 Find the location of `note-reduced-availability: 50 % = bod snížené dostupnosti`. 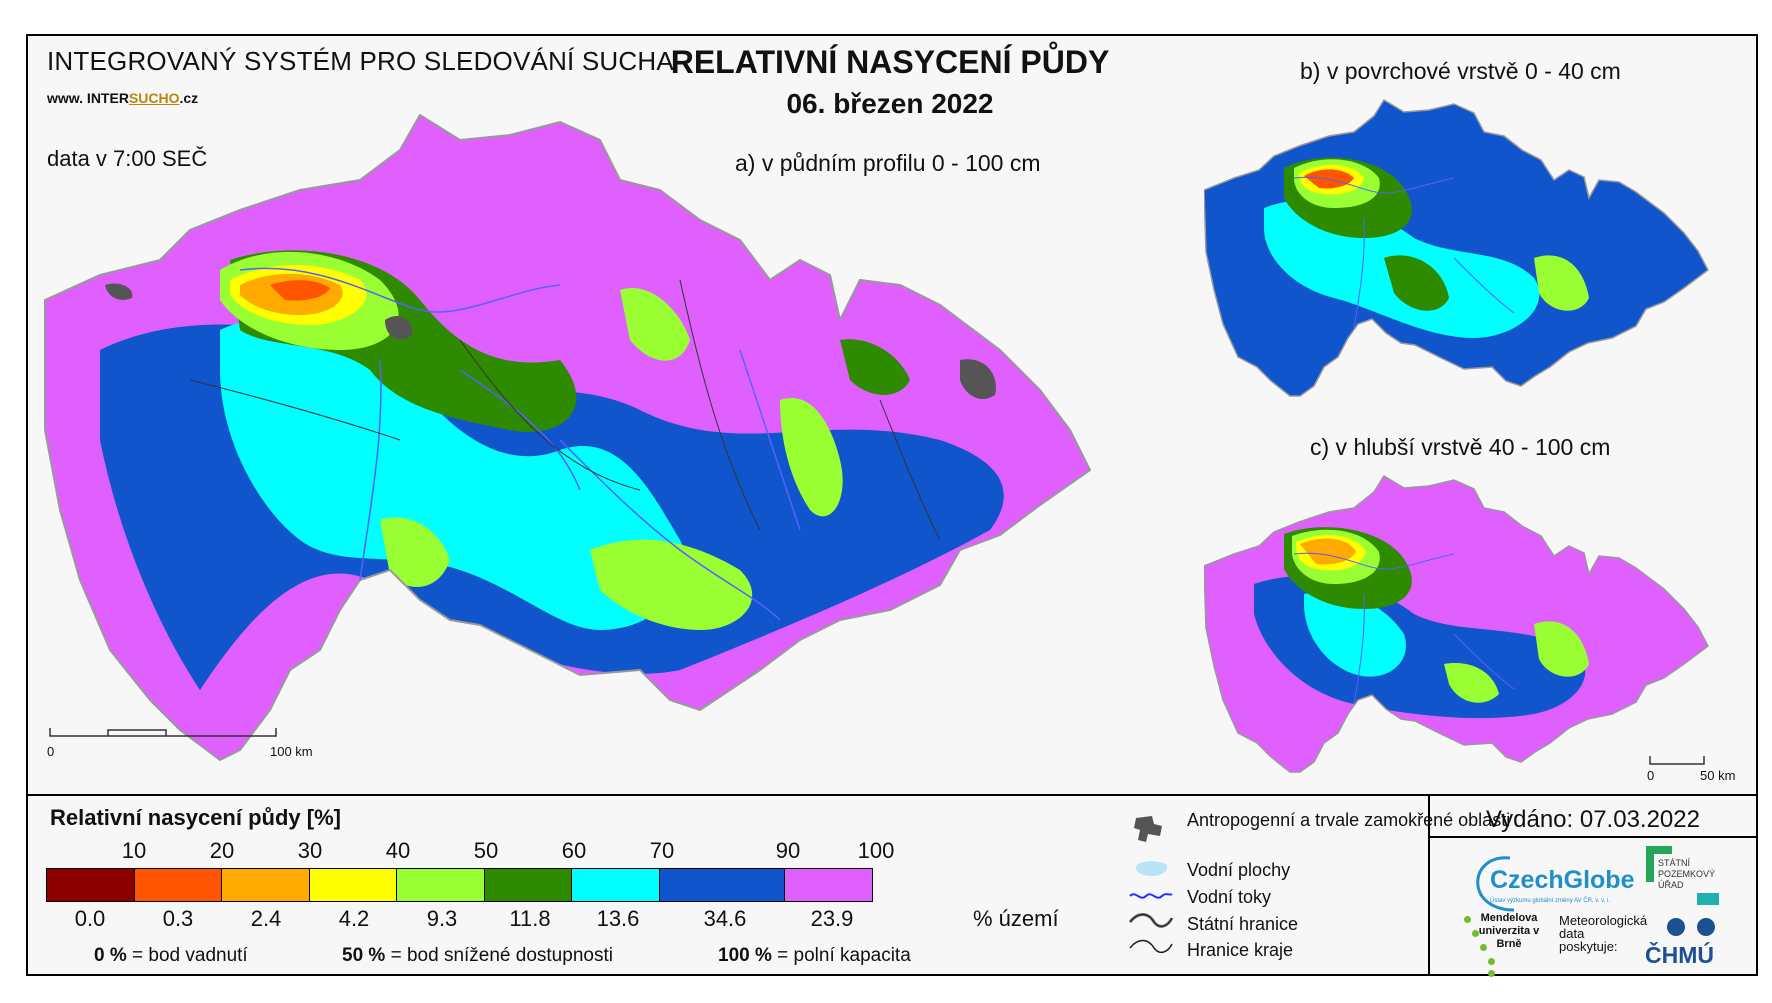

note-reduced-availability: 50 % = bod snížené dostupnosti is located at coordinates (477, 956).